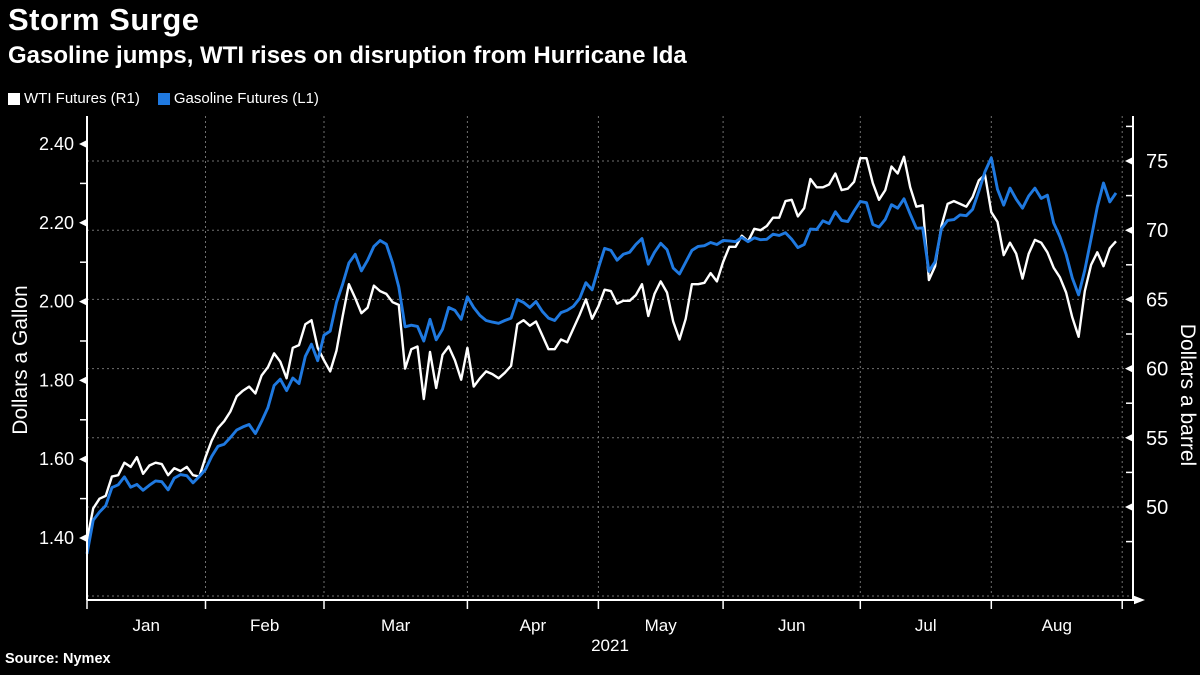 This screenshot has height=675, width=1200. What do you see at coordinates (58, 659) in the screenshot?
I see `source-label: Source: Nymex` at bounding box center [58, 659].